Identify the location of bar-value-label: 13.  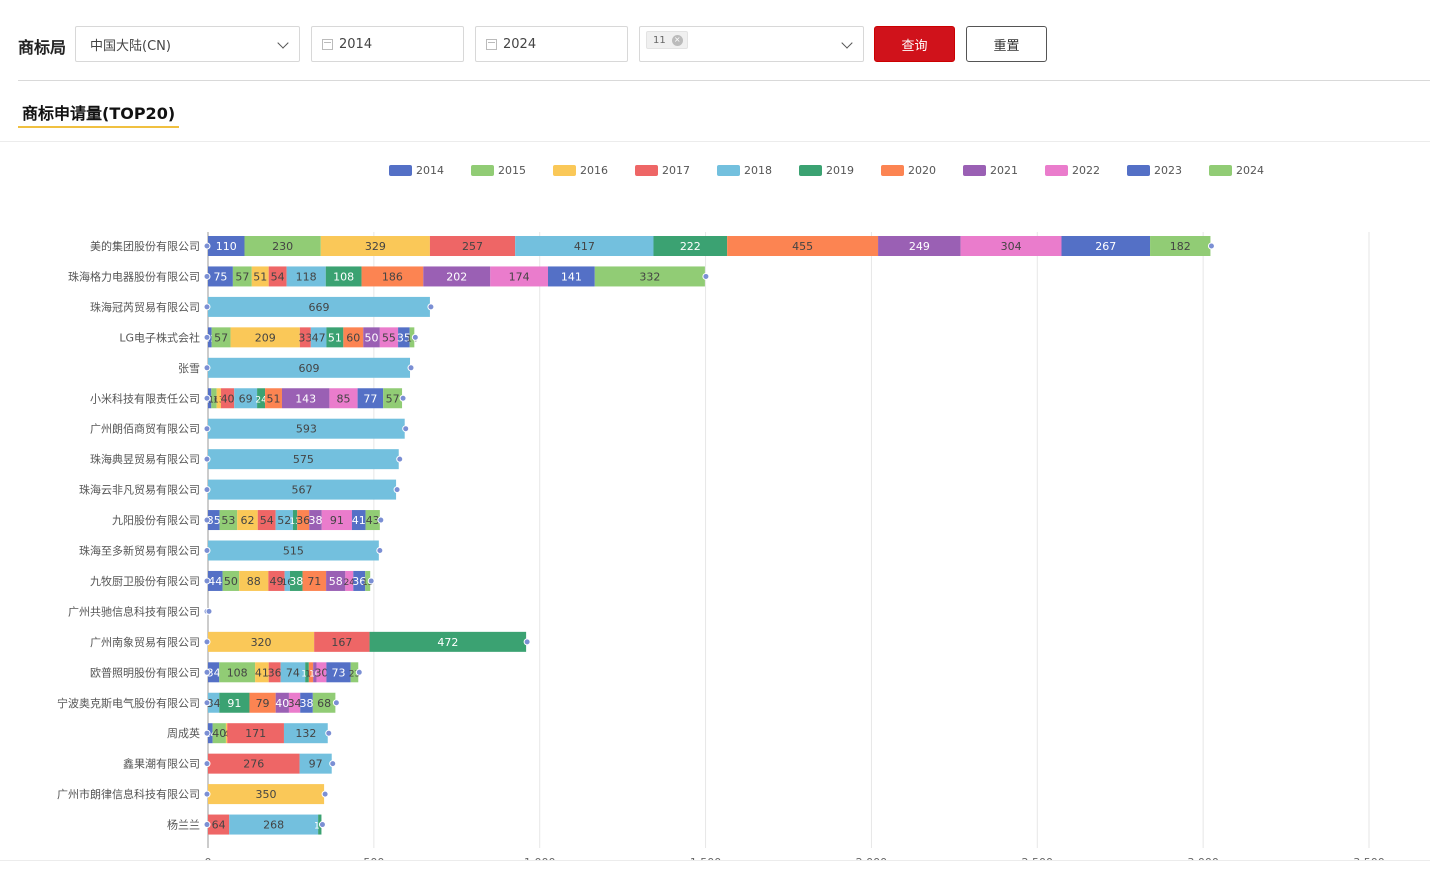
(294, 522).